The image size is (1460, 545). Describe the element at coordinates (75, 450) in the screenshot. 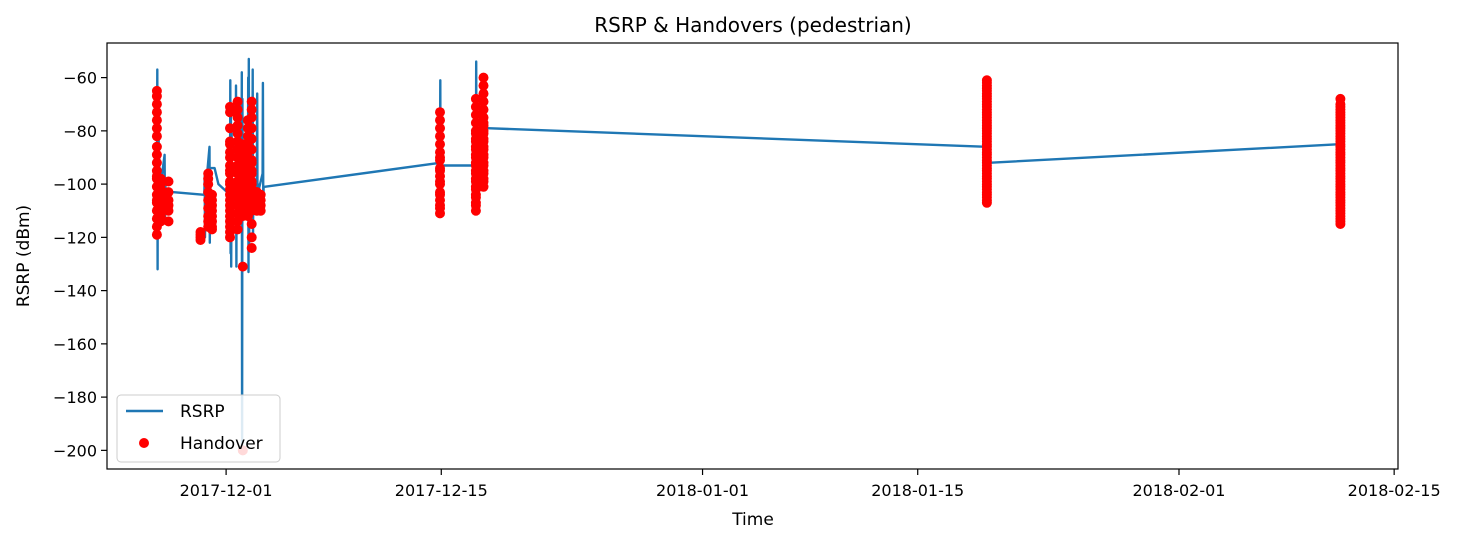

I see `y-tick-label: −200` at that location.